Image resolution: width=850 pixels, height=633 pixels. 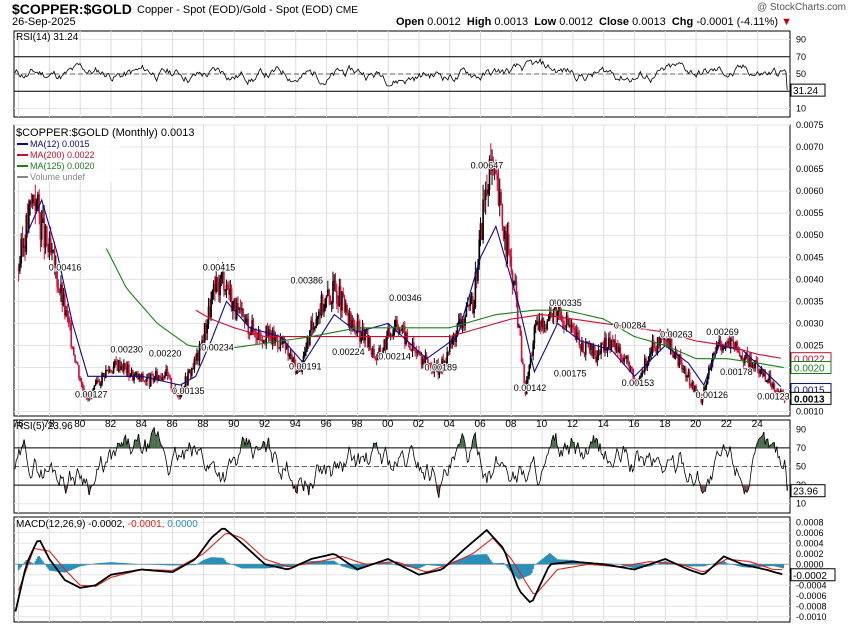 I want to click on macd-line, so click(x=398, y=569).